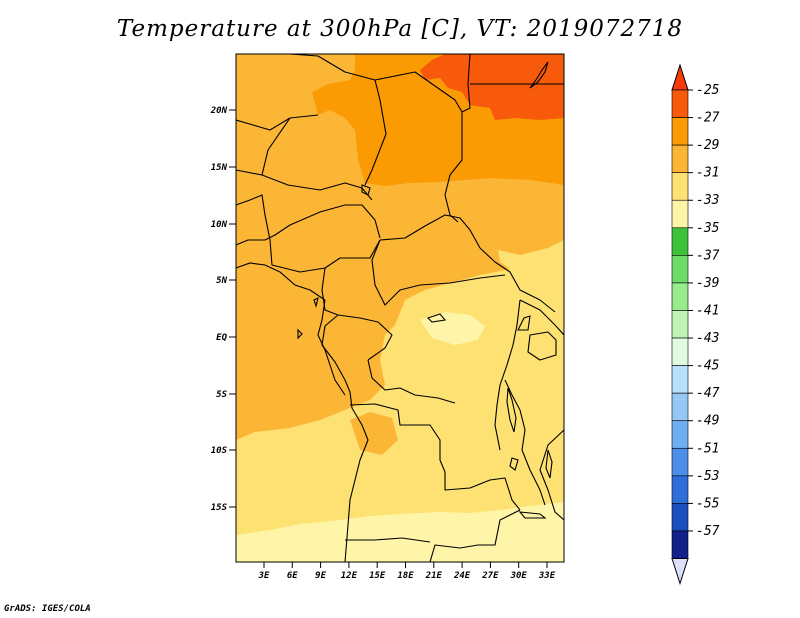 The height and width of the screenshot is (618, 800). Describe the element at coordinates (531, 256) in the screenshot. I see `band-31-upper-east` at that location.